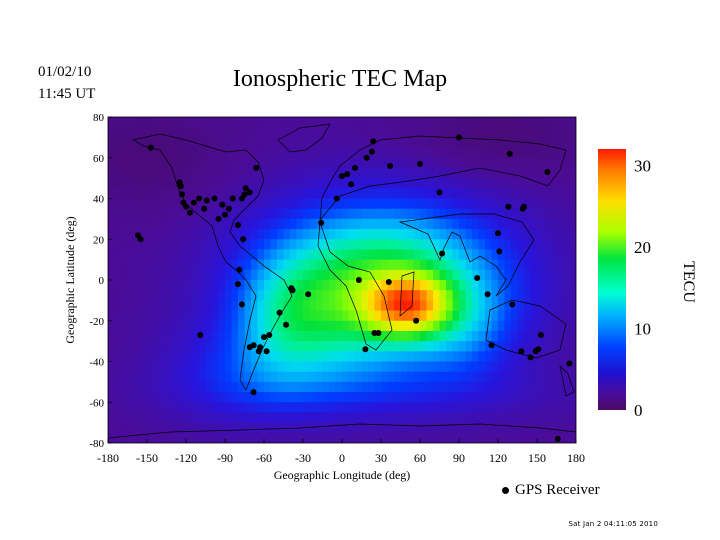  I want to click on x-tick-label: -30, so click(303, 458).